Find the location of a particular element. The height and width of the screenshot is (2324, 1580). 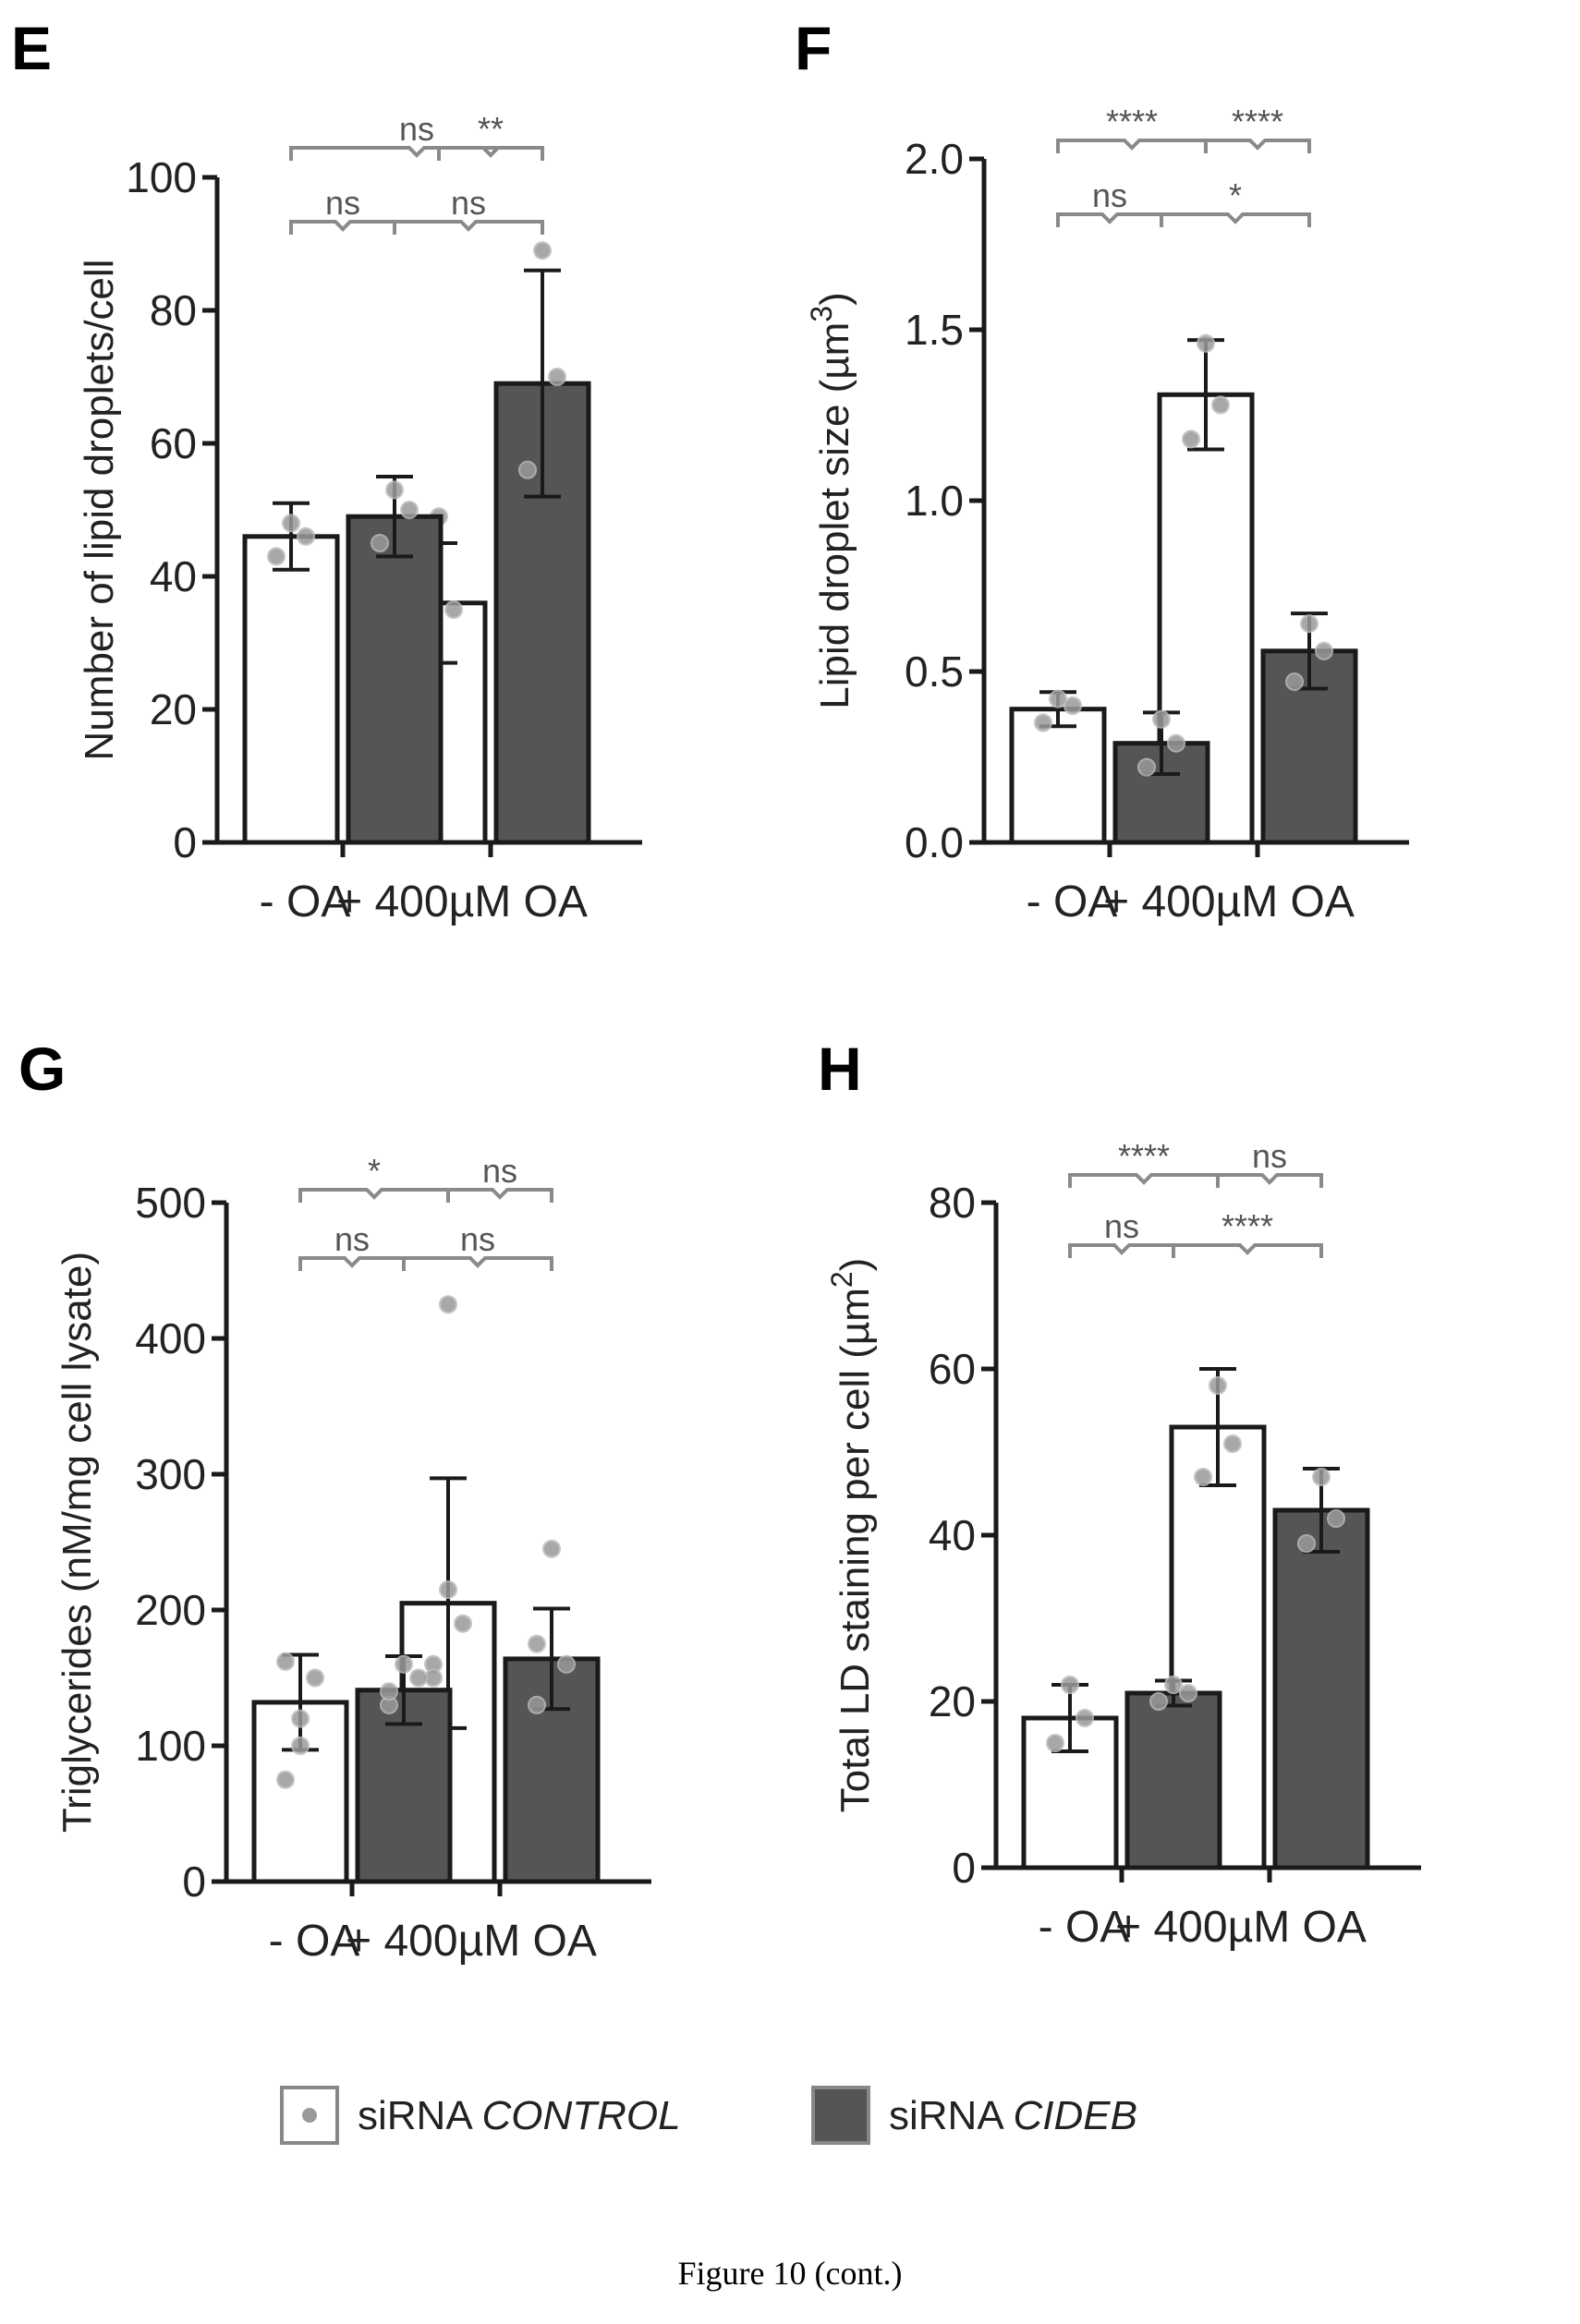

y-tick-label: 400 is located at coordinates (170, 1338).